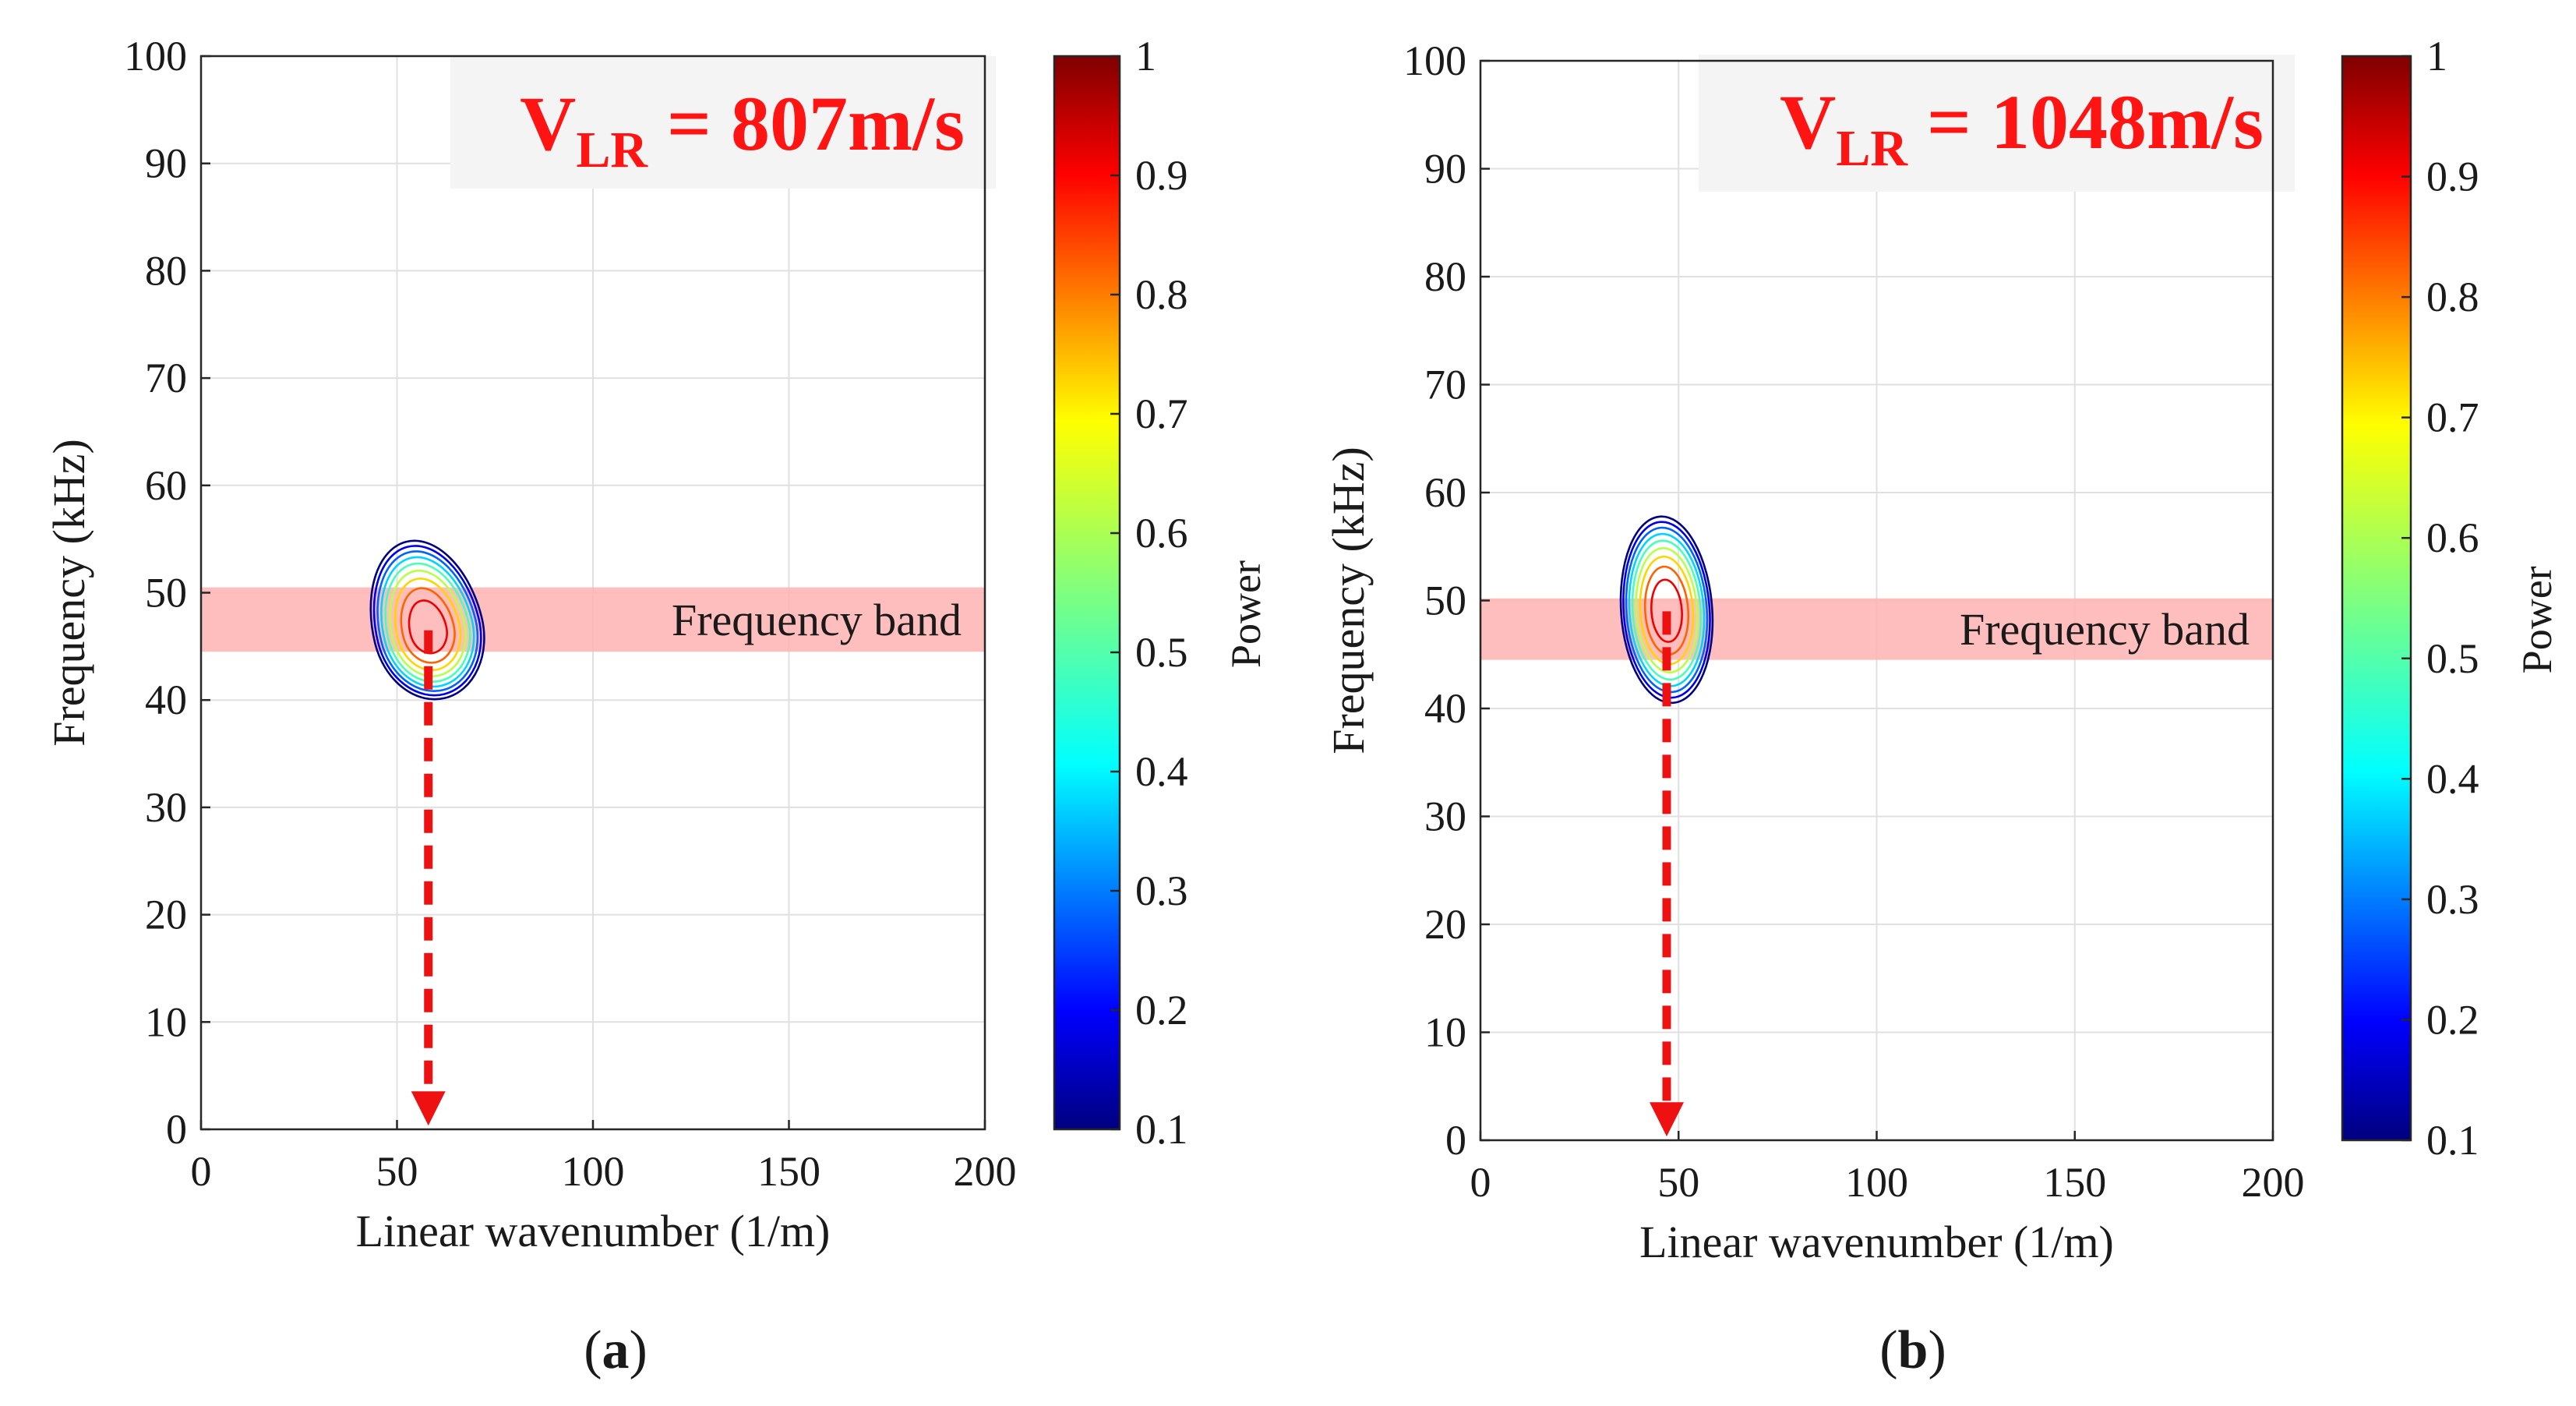 This screenshot has width=2576, height=1406. What do you see at coordinates (1912, 1350) in the screenshot?
I see `panel-caption: (b)` at bounding box center [1912, 1350].